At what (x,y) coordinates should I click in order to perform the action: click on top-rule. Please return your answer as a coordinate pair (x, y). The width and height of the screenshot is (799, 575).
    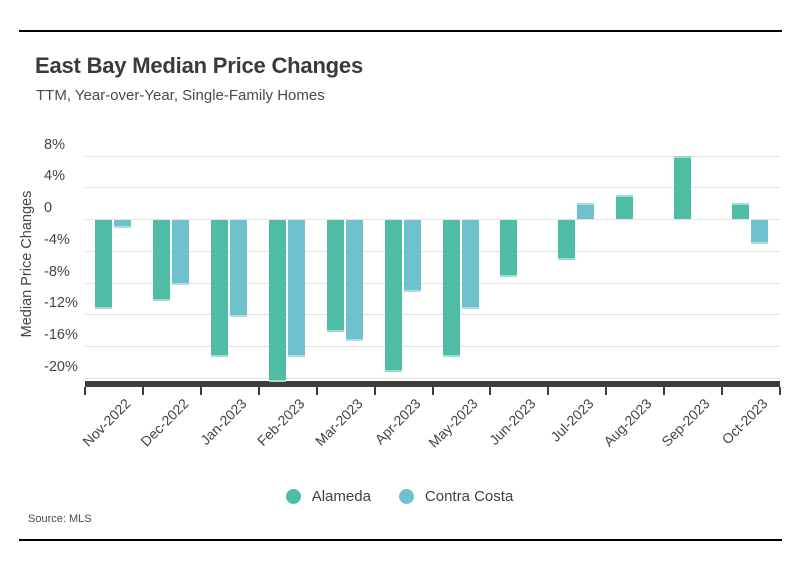
    Looking at the image, I should click on (400, 31).